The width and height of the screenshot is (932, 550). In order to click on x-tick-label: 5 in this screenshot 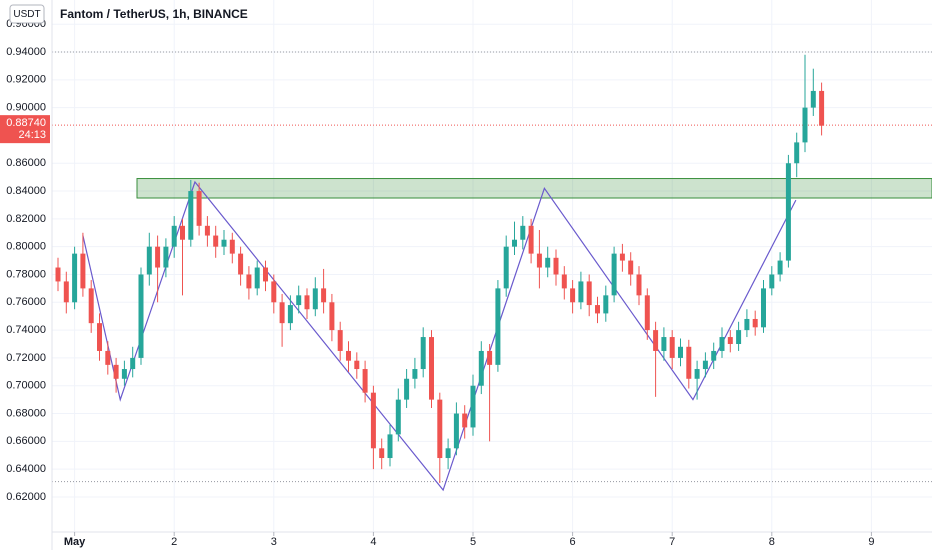, I will do `click(473, 542)`.